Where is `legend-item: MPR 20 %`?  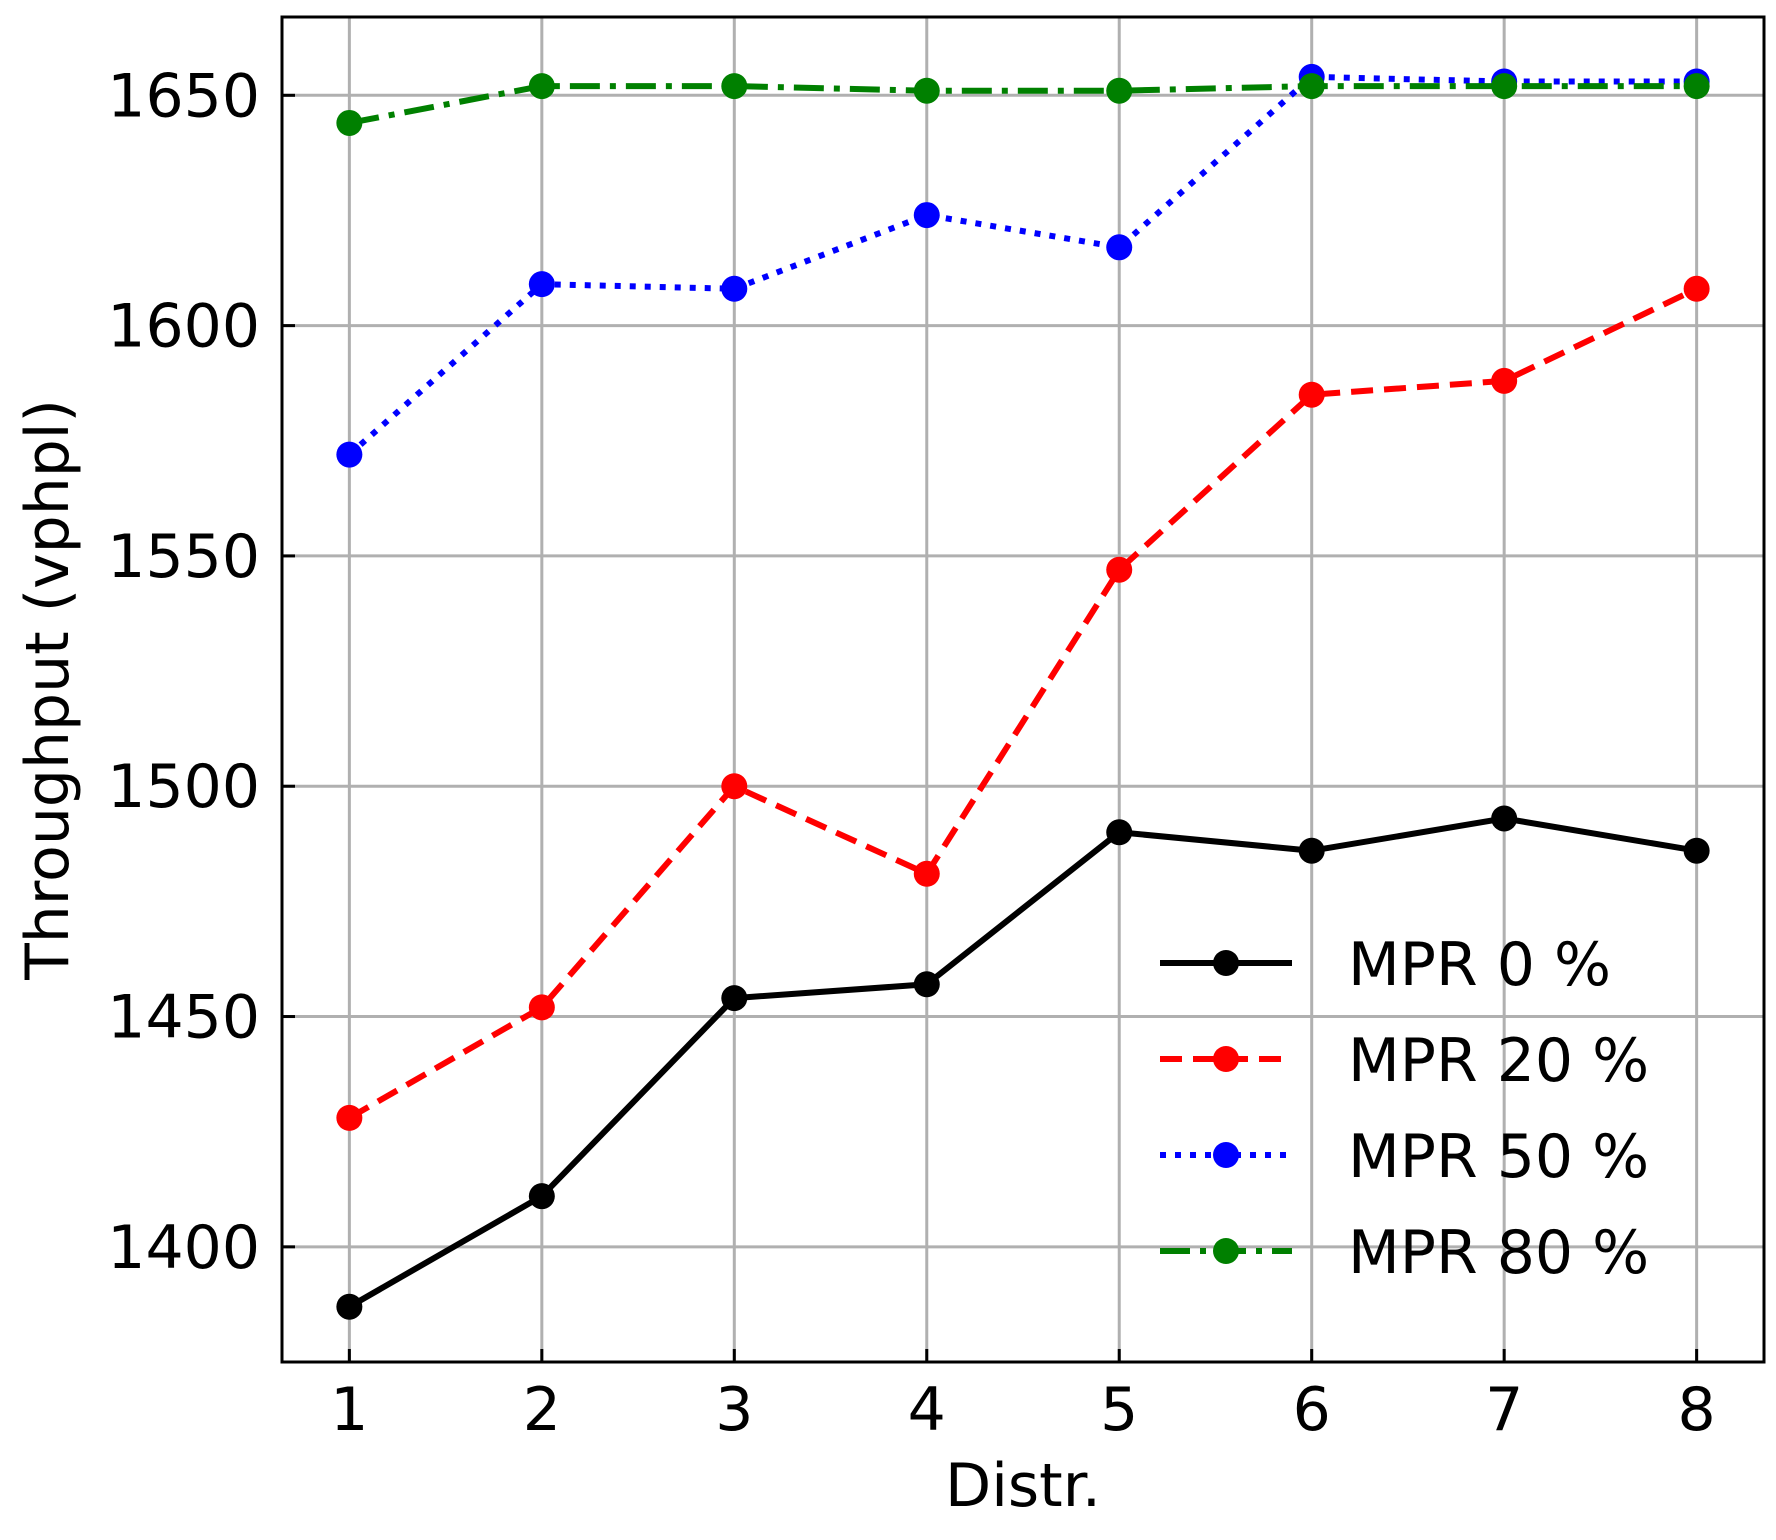
legend-item: MPR 20 % is located at coordinates (1404, 1061).